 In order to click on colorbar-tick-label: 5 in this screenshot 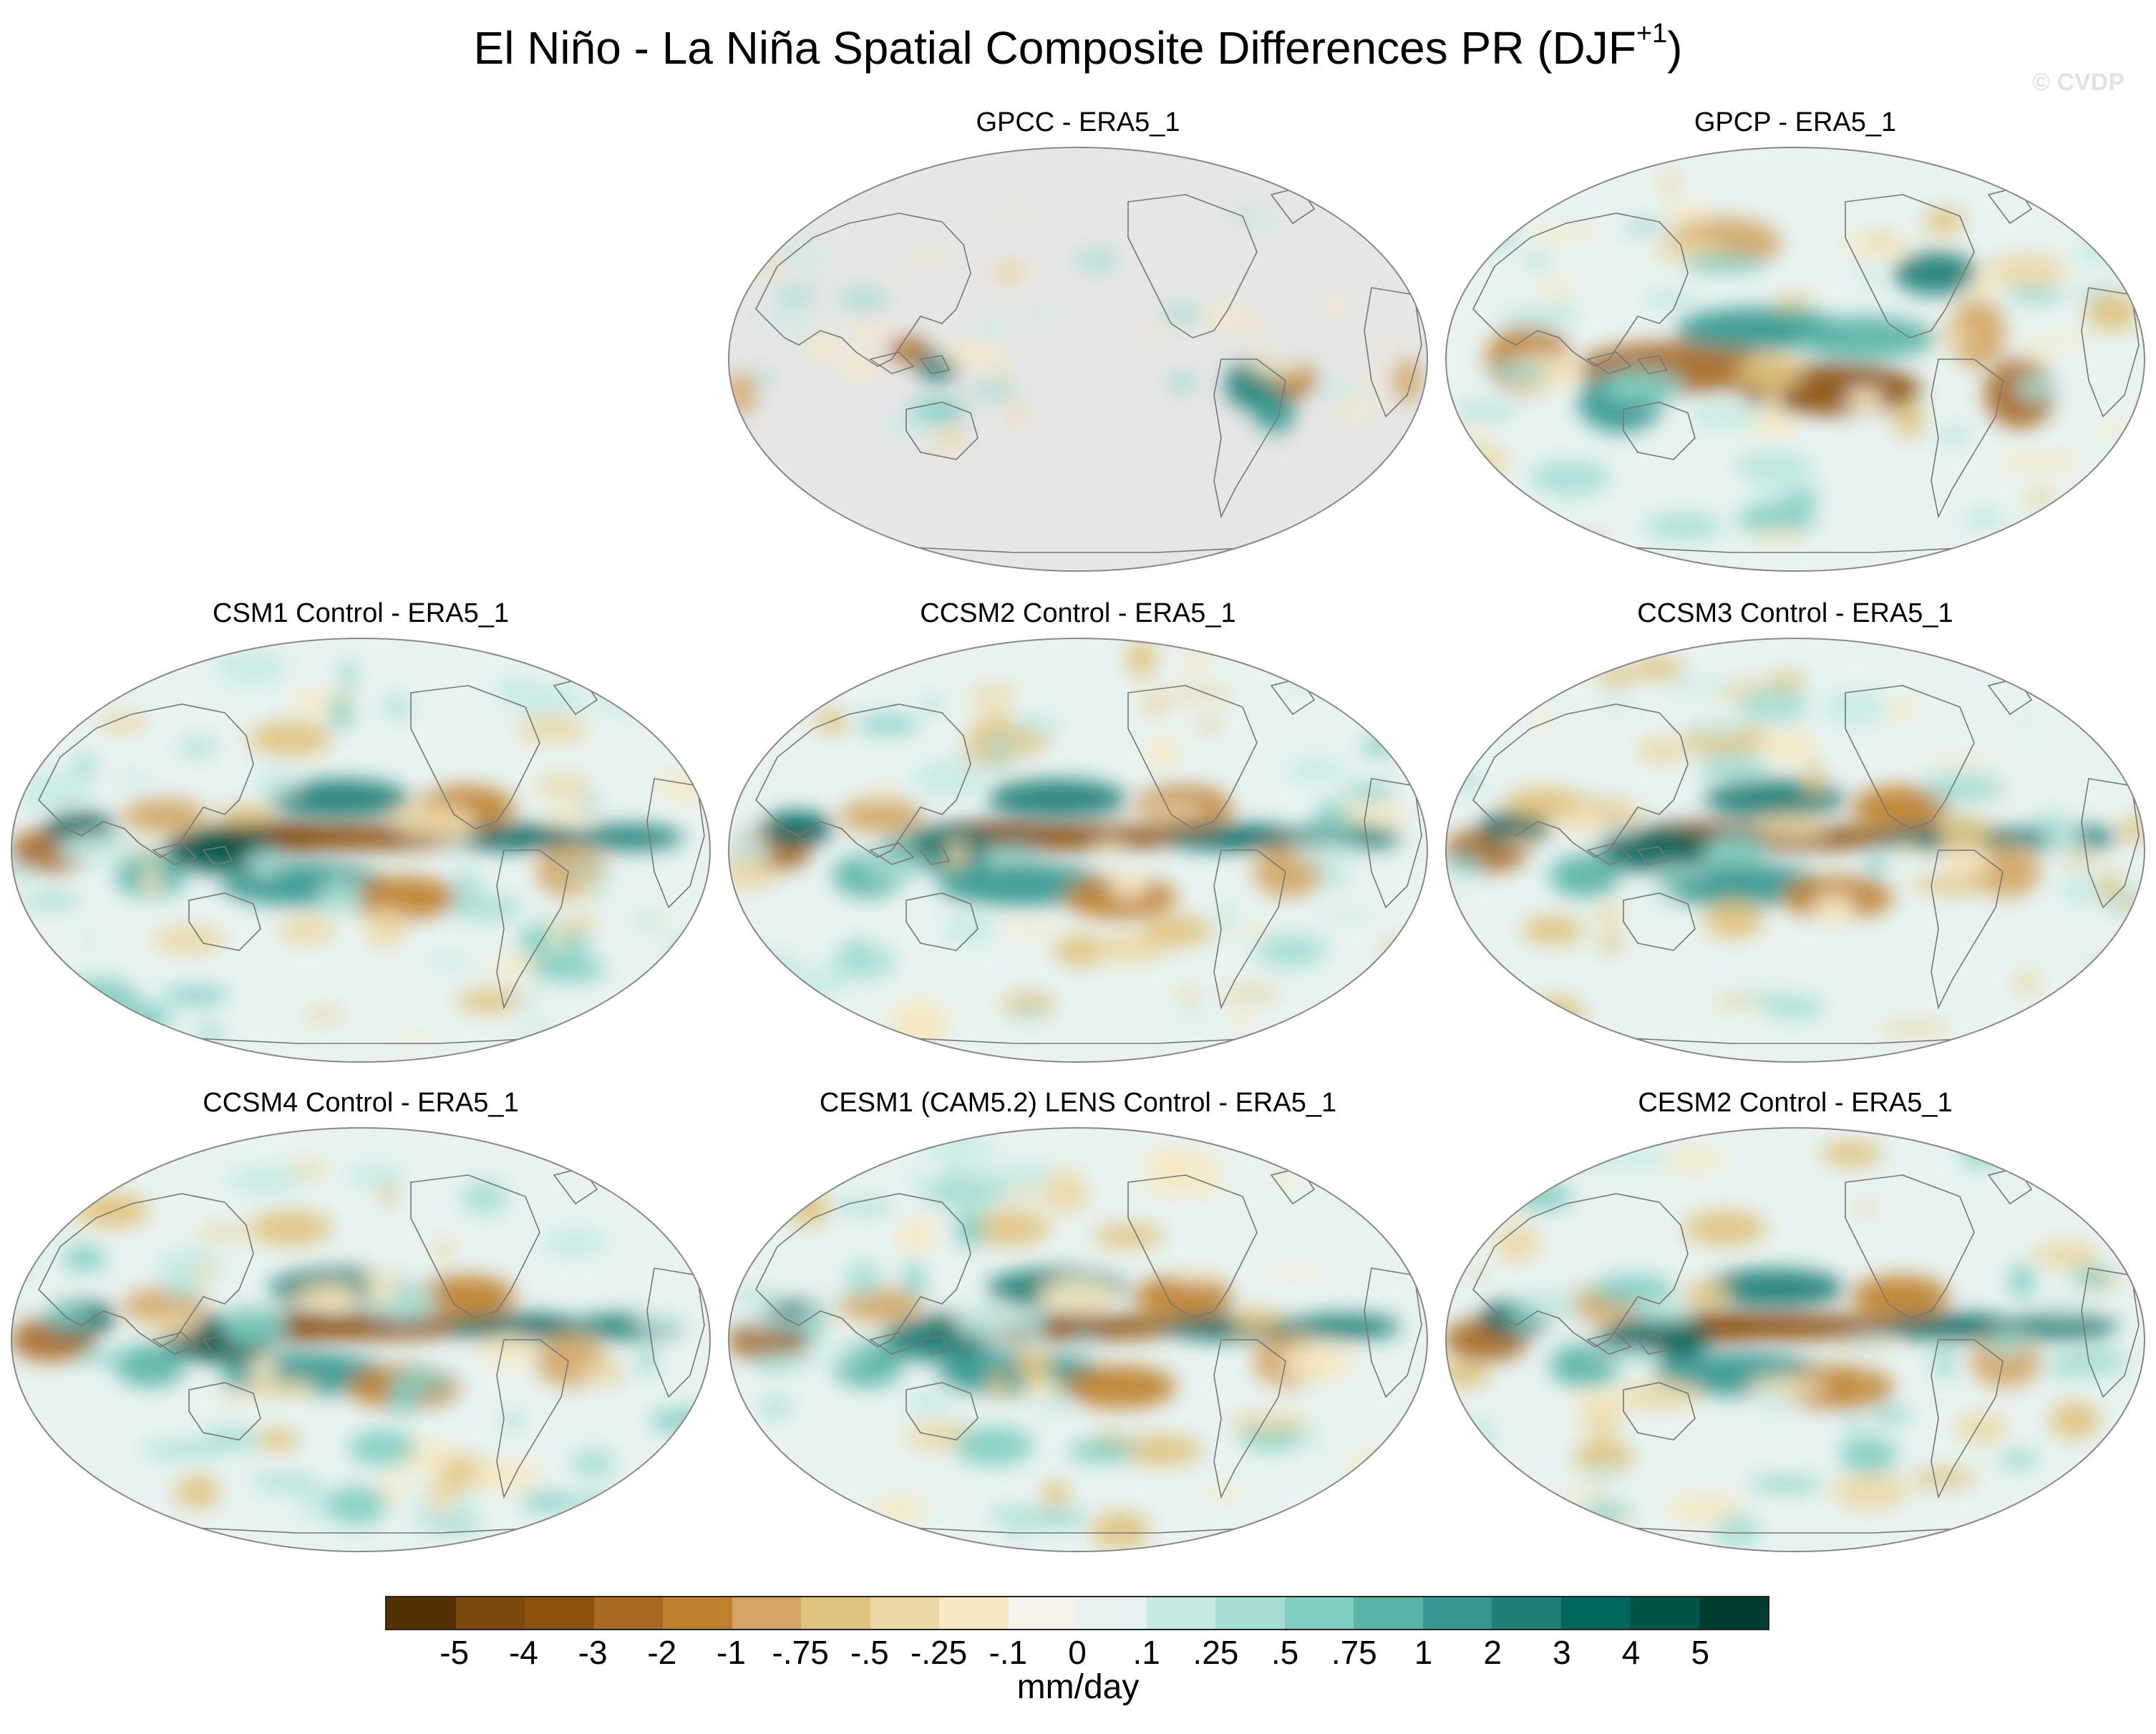, I will do `click(1701, 1652)`.